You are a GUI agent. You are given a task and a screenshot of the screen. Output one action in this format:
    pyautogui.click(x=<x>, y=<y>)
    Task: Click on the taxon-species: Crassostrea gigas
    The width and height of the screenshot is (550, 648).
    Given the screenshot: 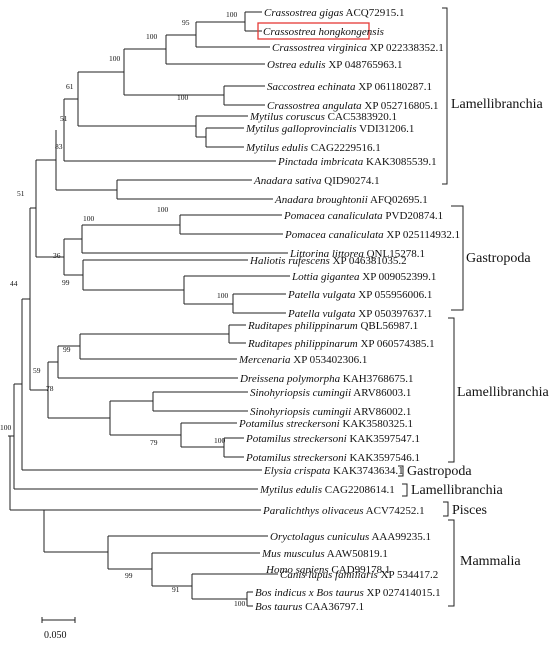 What is the action you would take?
    pyautogui.click(x=303, y=13)
    